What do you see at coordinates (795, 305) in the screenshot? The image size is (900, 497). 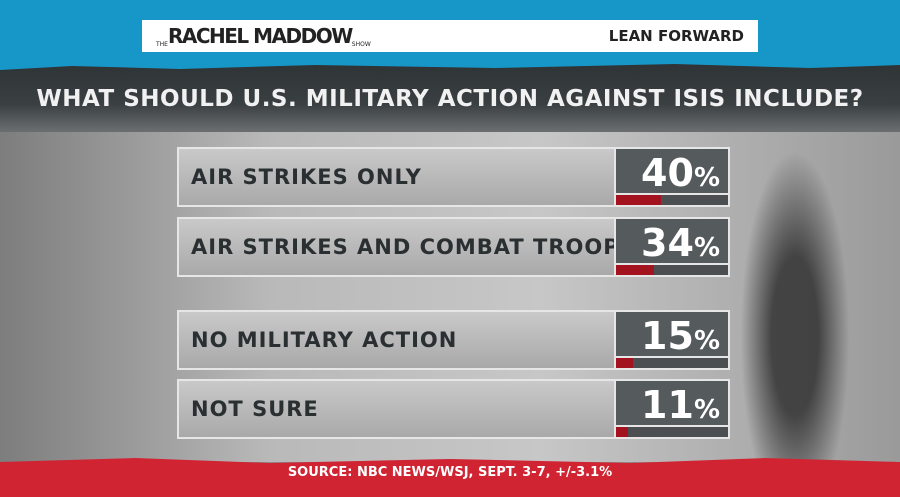 I see `flag-figure-image` at bounding box center [795, 305].